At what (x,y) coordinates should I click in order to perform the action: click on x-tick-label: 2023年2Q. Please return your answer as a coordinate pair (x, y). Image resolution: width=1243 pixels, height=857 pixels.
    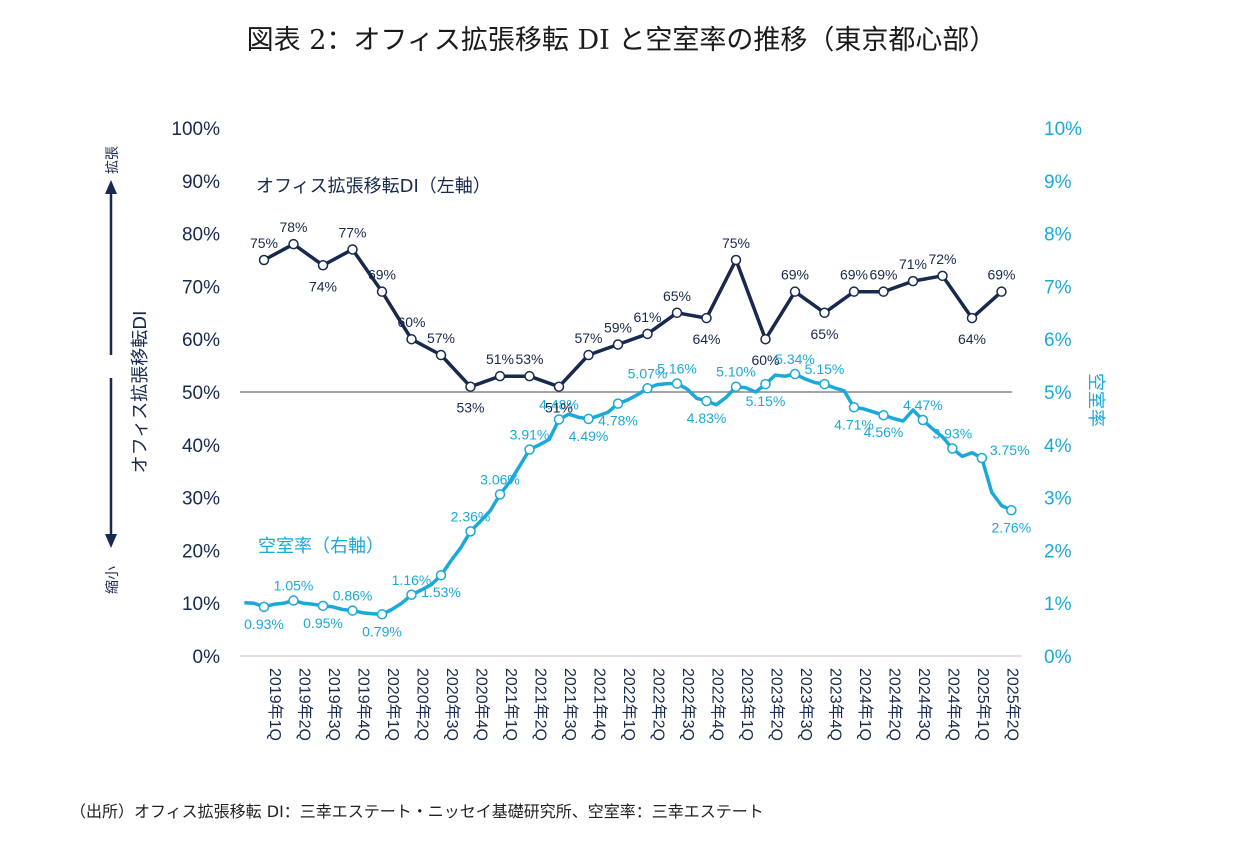
    Looking at the image, I should click on (777, 704).